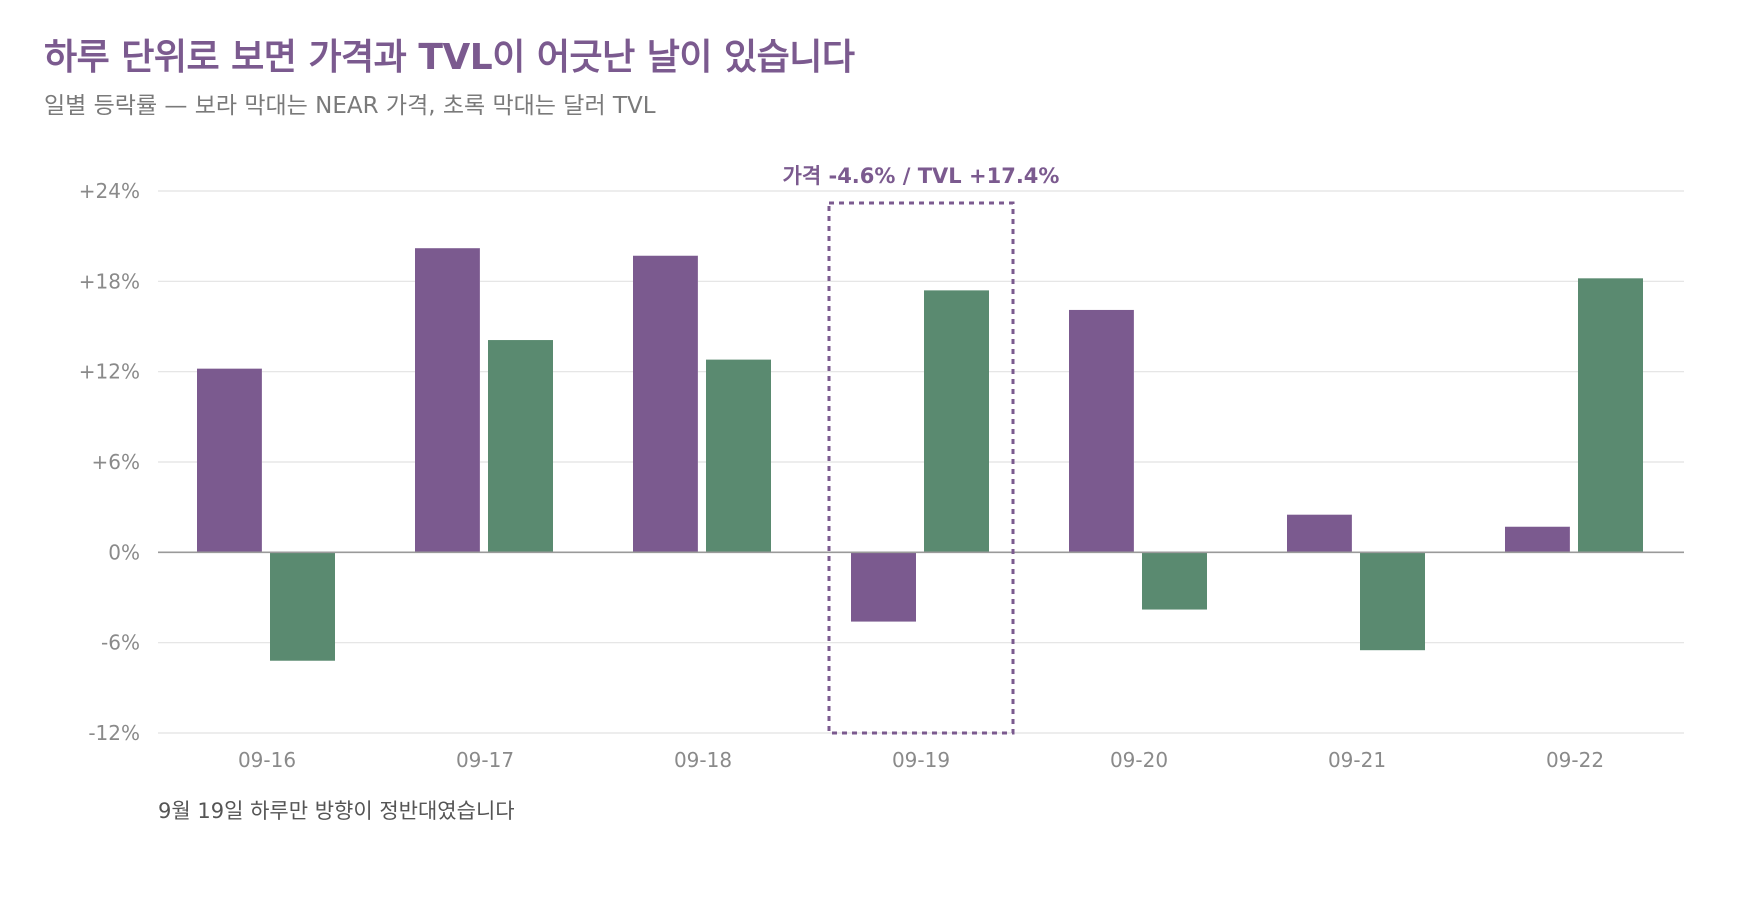  What do you see at coordinates (1357, 760) in the screenshot?
I see `x-tick-label: 09-21` at bounding box center [1357, 760].